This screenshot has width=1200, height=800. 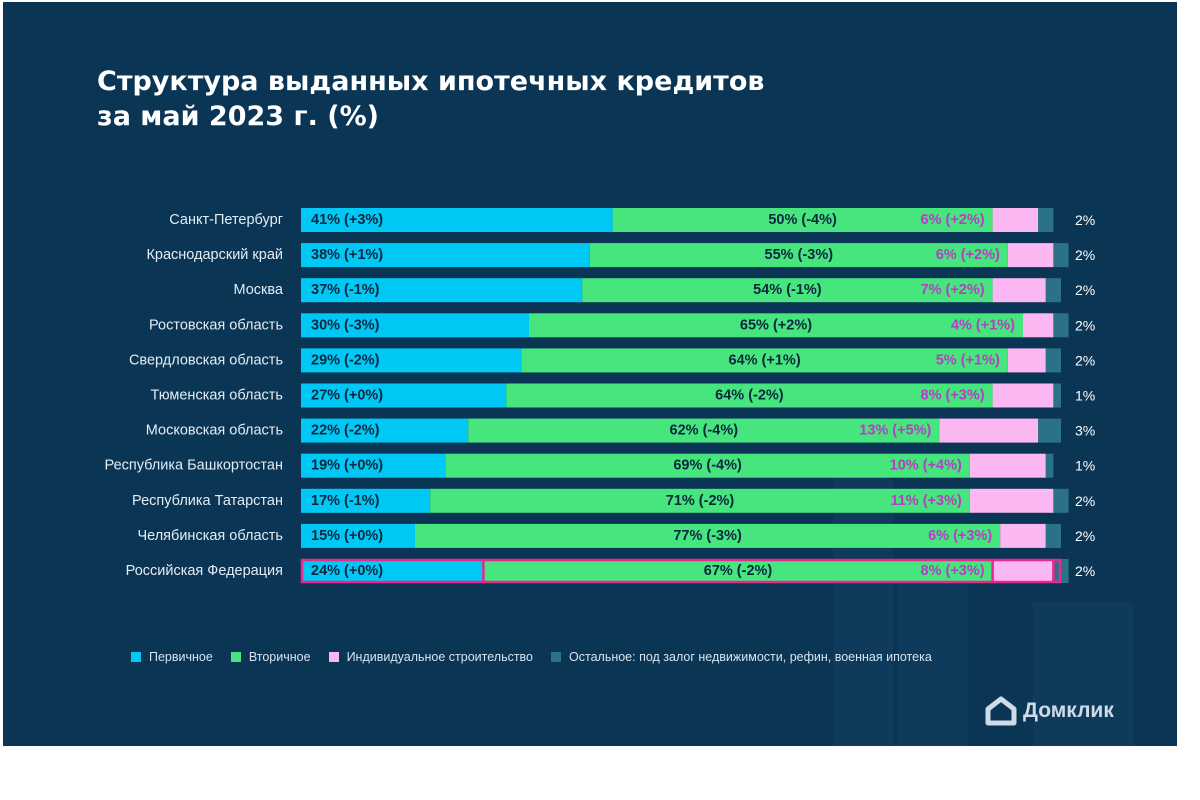 What do you see at coordinates (1049, 711) in the screenshot?
I see `domclick-logo: Домклик` at bounding box center [1049, 711].